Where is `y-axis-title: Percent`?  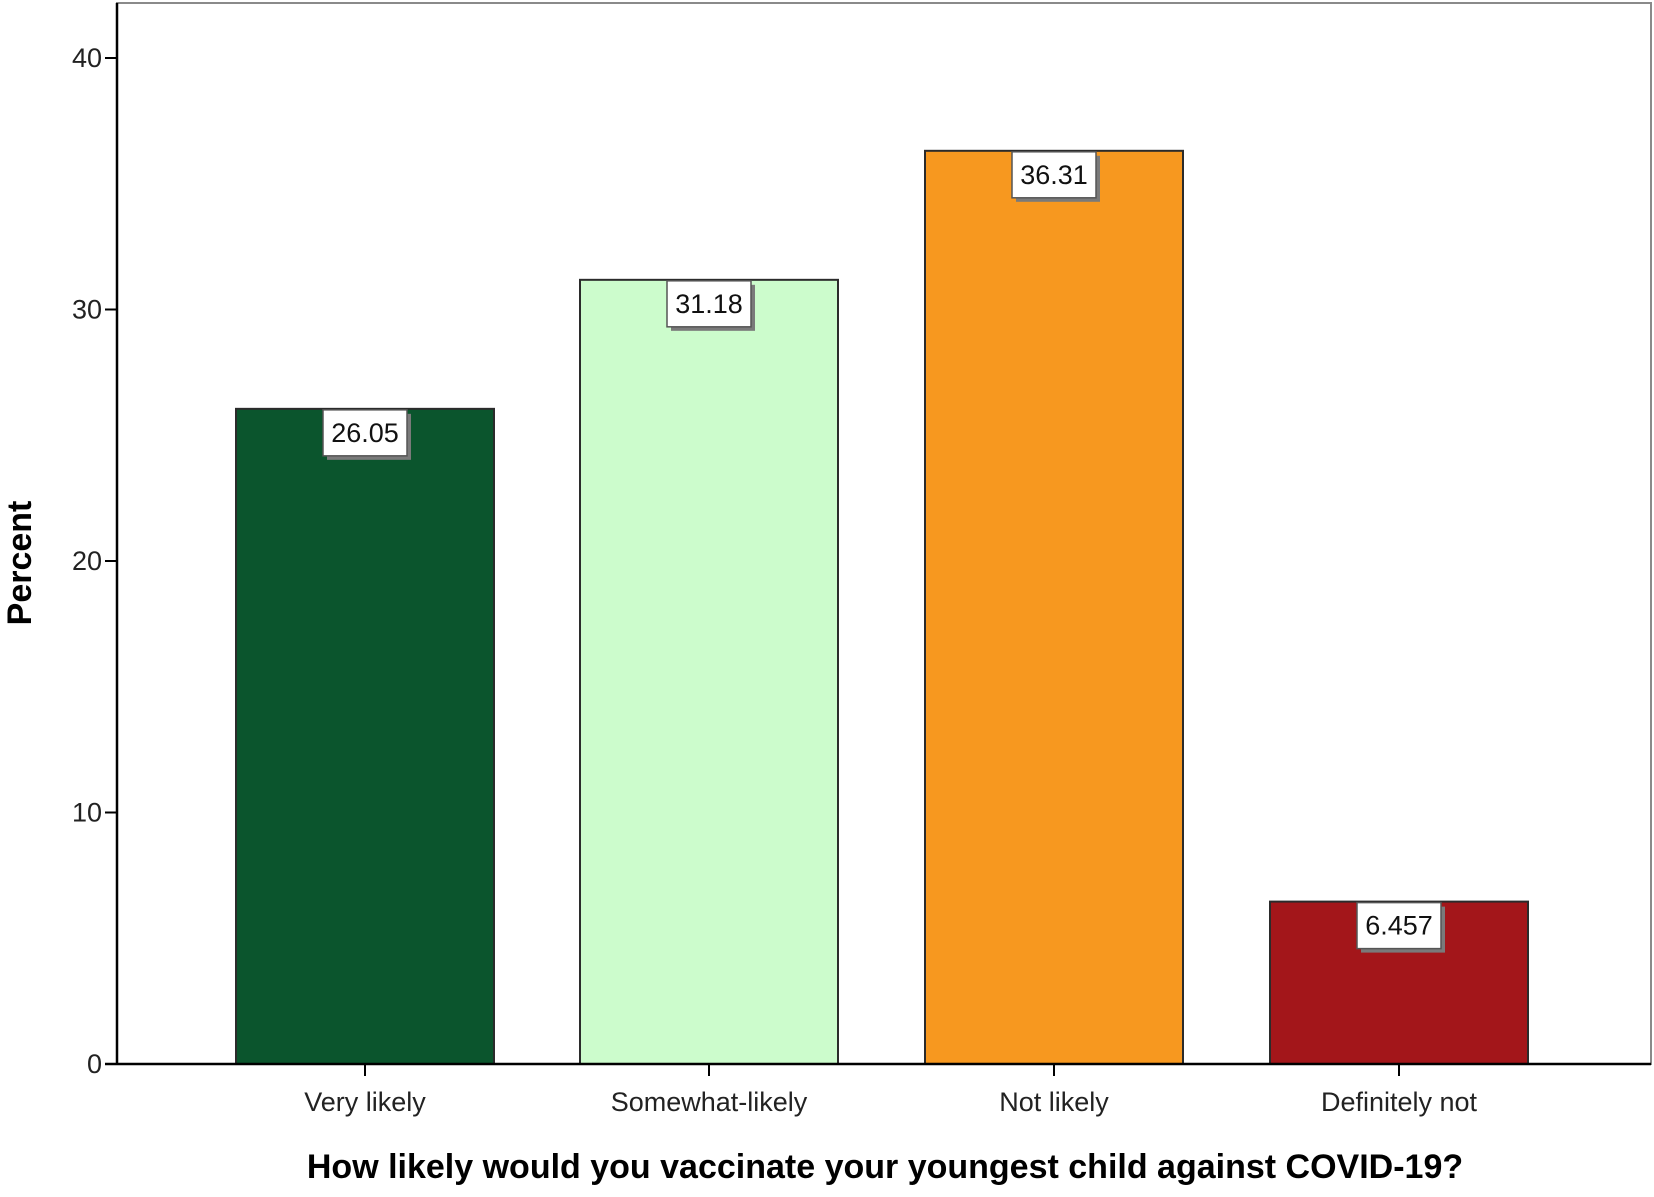 y-axis-title: Percent is located at coordinates (20, 563).